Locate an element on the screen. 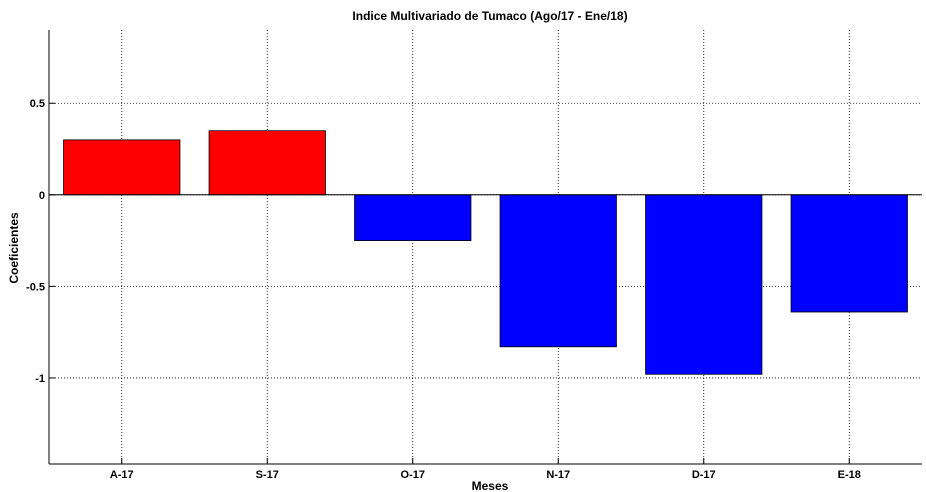 The image size is (926, 492). y-tick-label: -1 is located at coordinates (40, 379).